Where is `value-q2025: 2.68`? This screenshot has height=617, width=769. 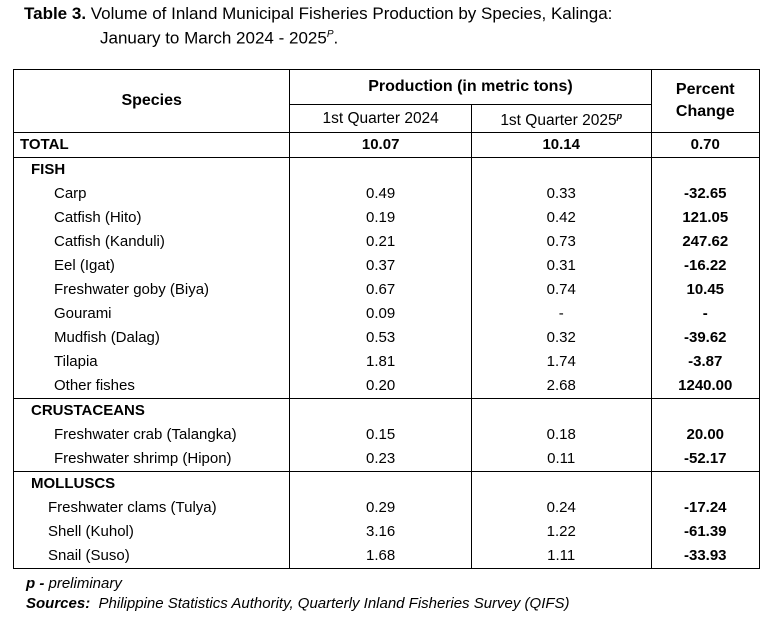
value-q2025: 2.68 is located at coordinates (561, 386).